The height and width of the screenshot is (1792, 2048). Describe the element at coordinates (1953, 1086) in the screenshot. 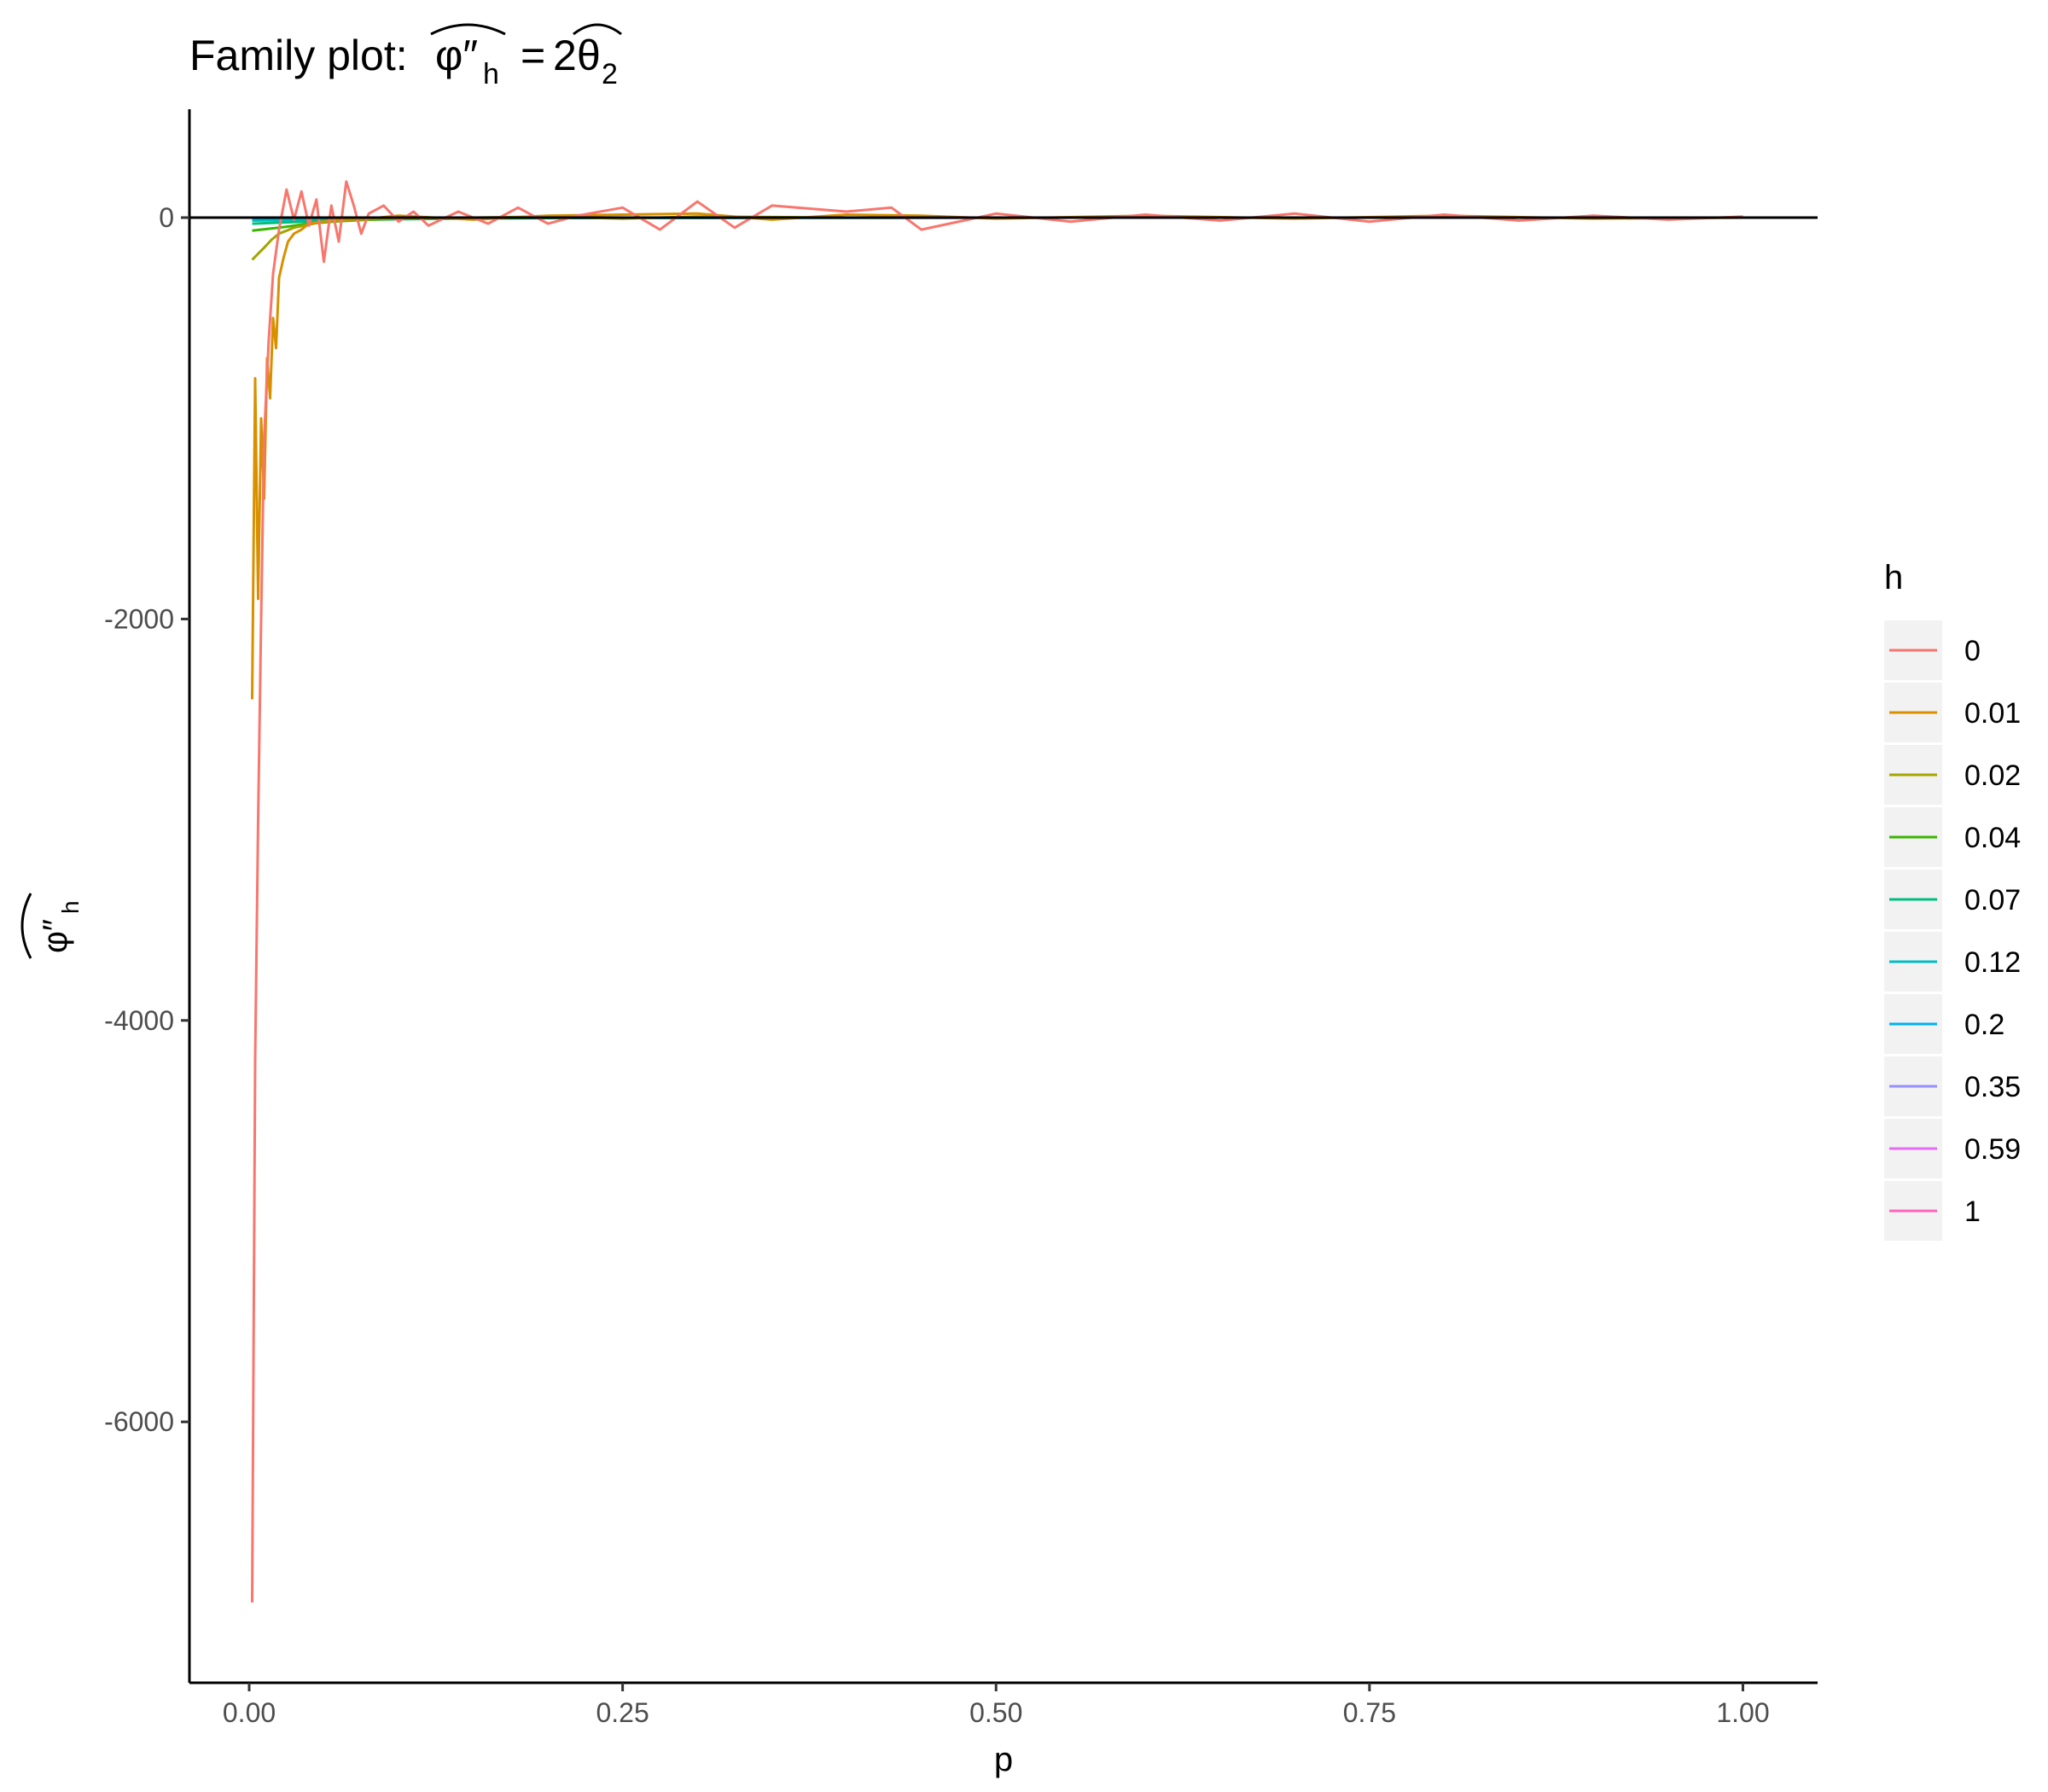

I see `legend-item: 0.35` at that location.